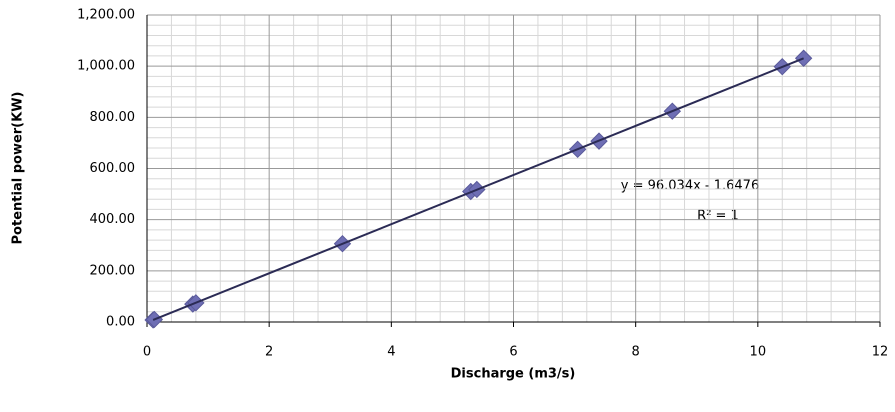  What do you see at coordinates (513, 352) in the screenshot?
I see `x-tick-label: 6` at bounding box center [513, 352].